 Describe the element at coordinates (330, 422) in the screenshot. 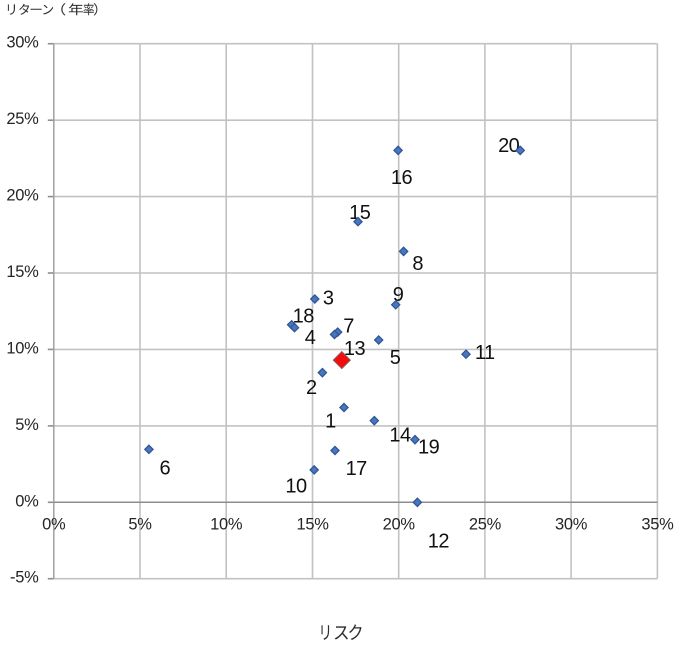

I see `svg-text: 1` at that location.